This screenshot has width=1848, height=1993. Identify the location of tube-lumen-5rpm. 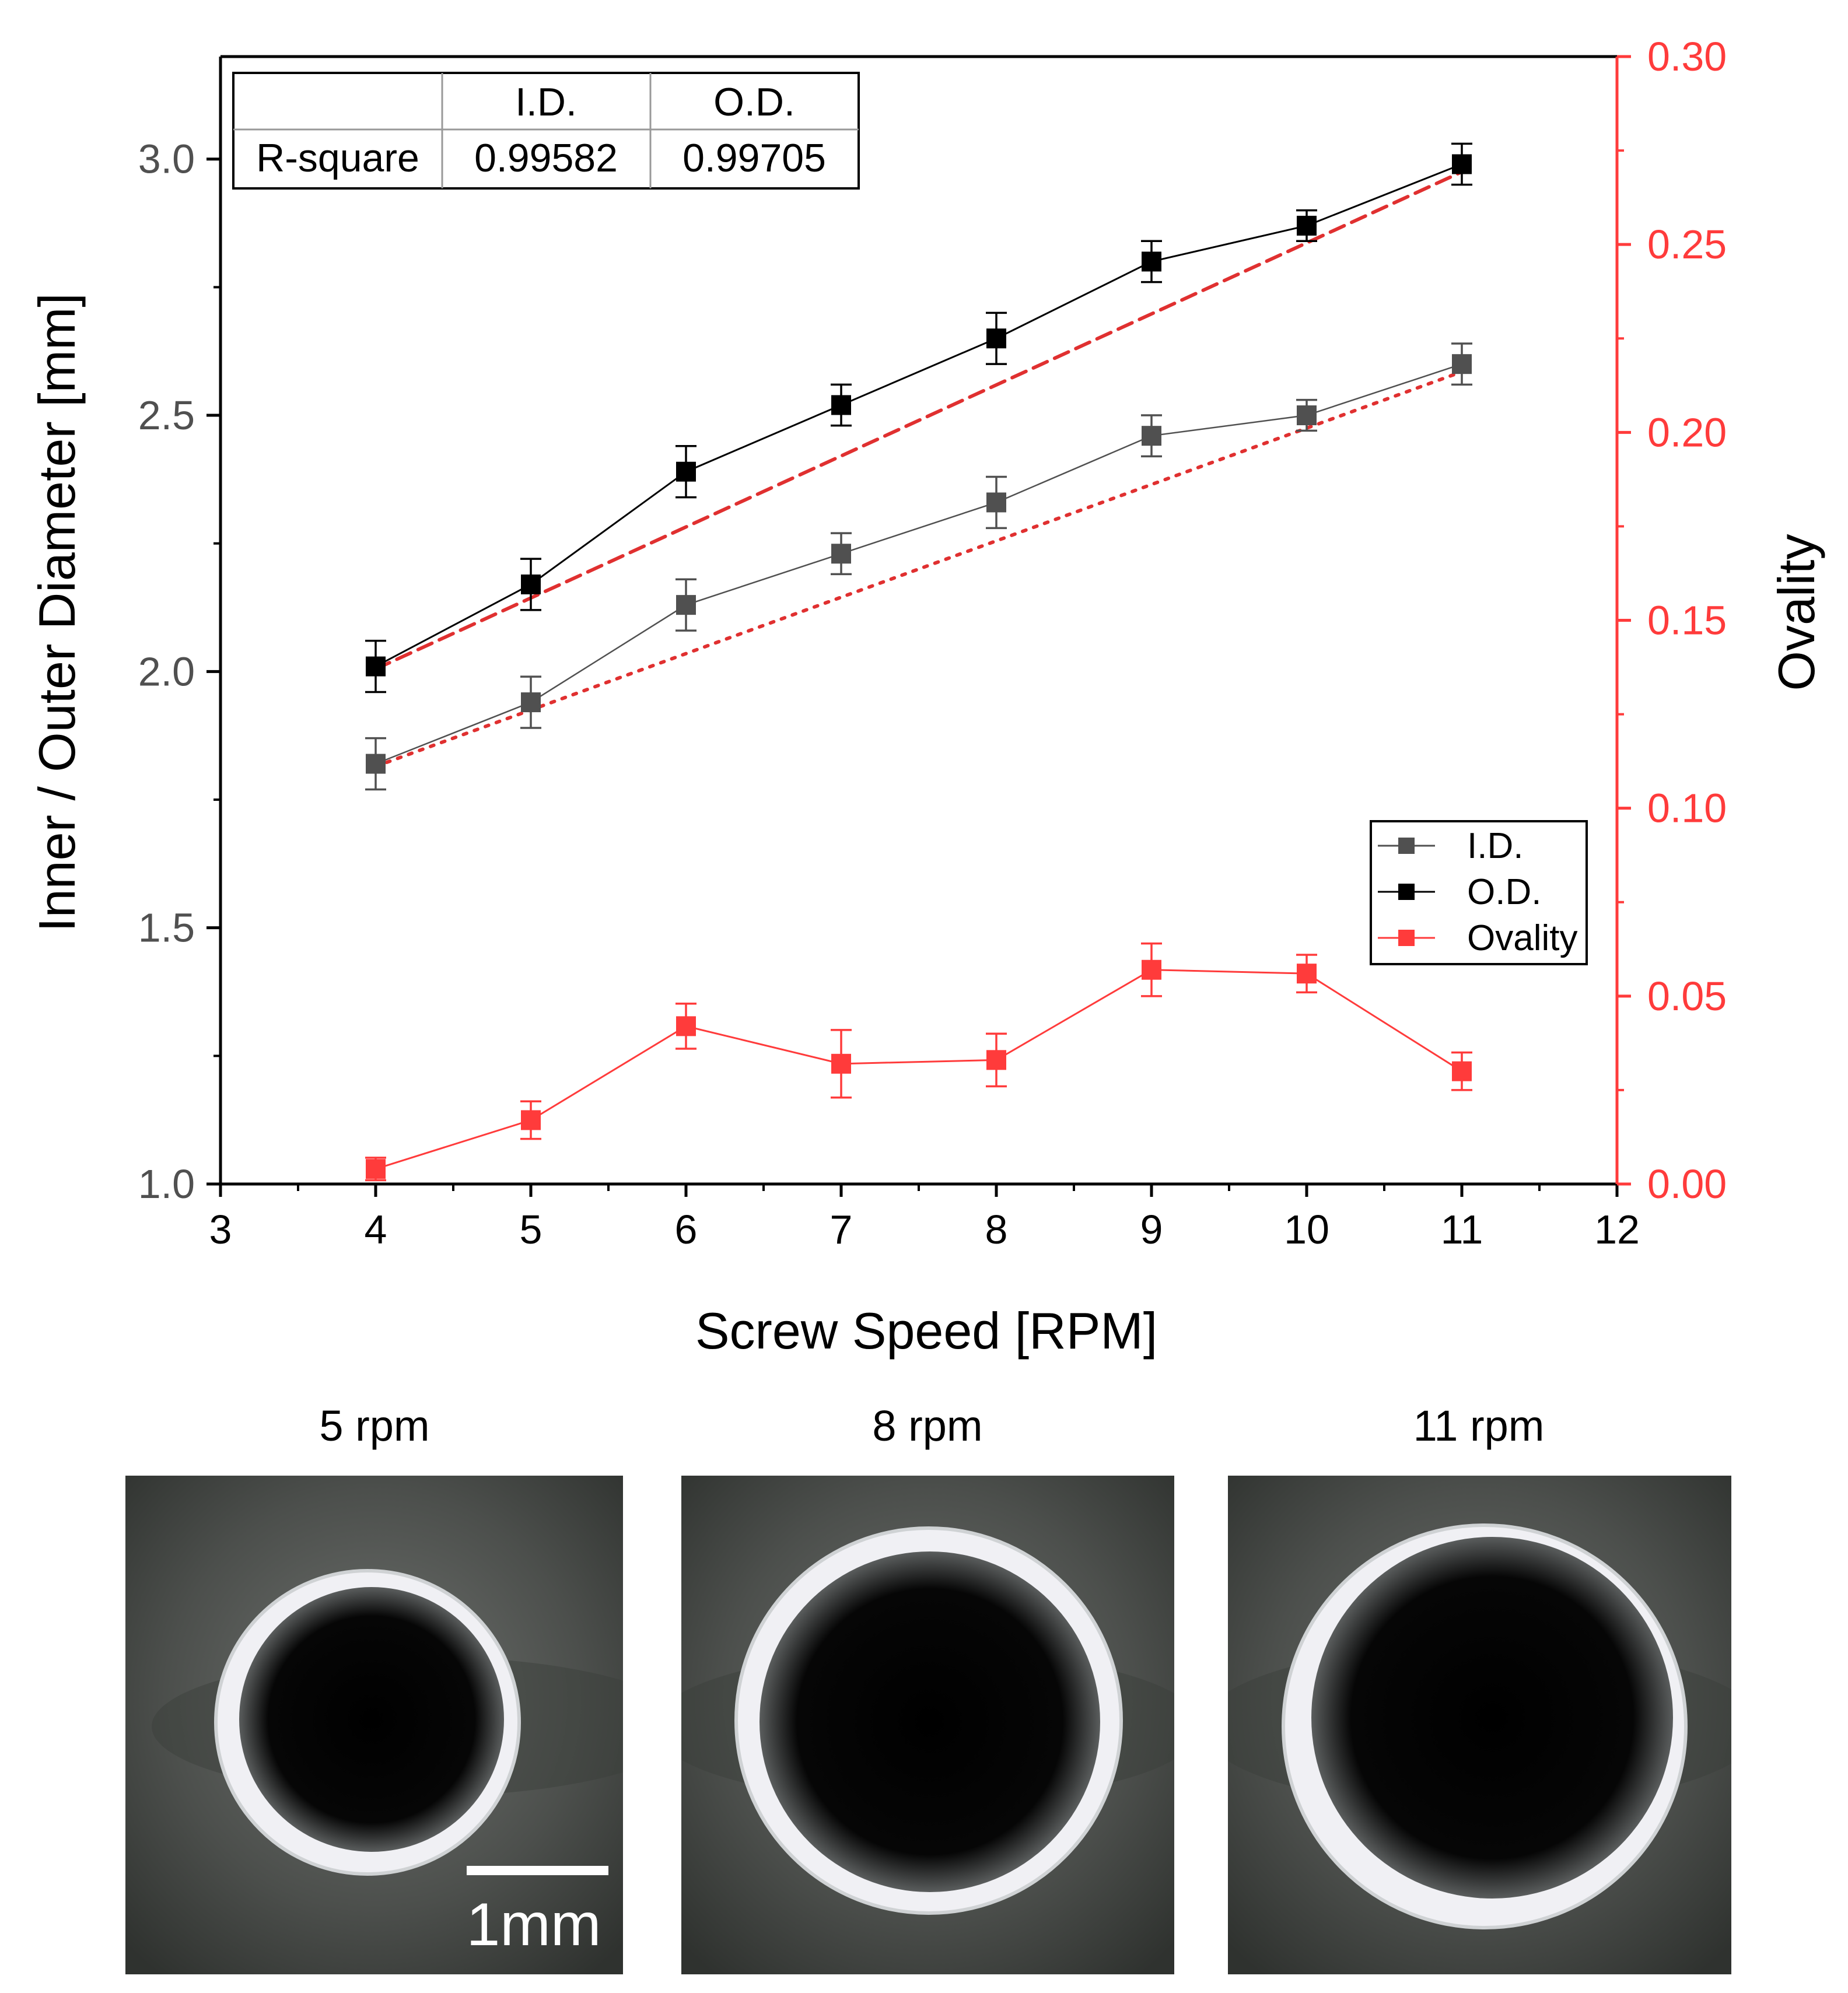
(371, 1720).